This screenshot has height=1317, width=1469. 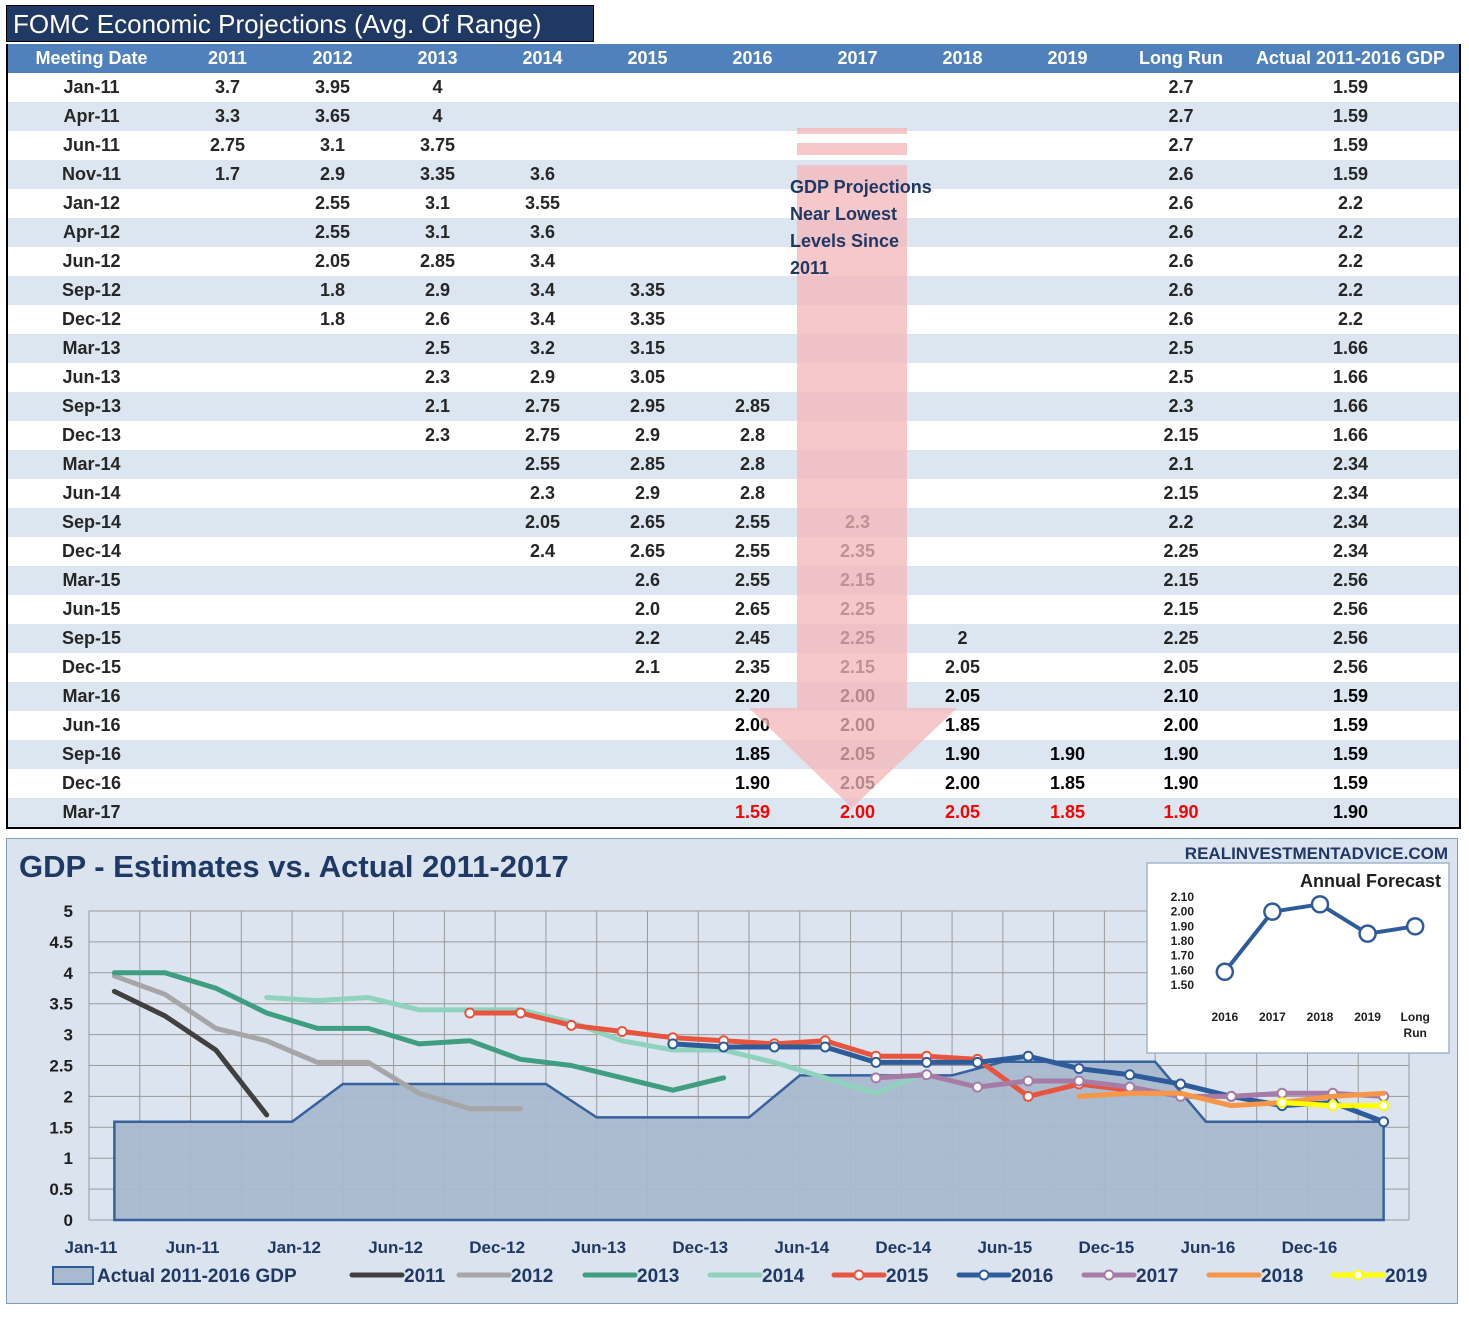 I want to click on series-2019, so click(x=1333, y=1104).